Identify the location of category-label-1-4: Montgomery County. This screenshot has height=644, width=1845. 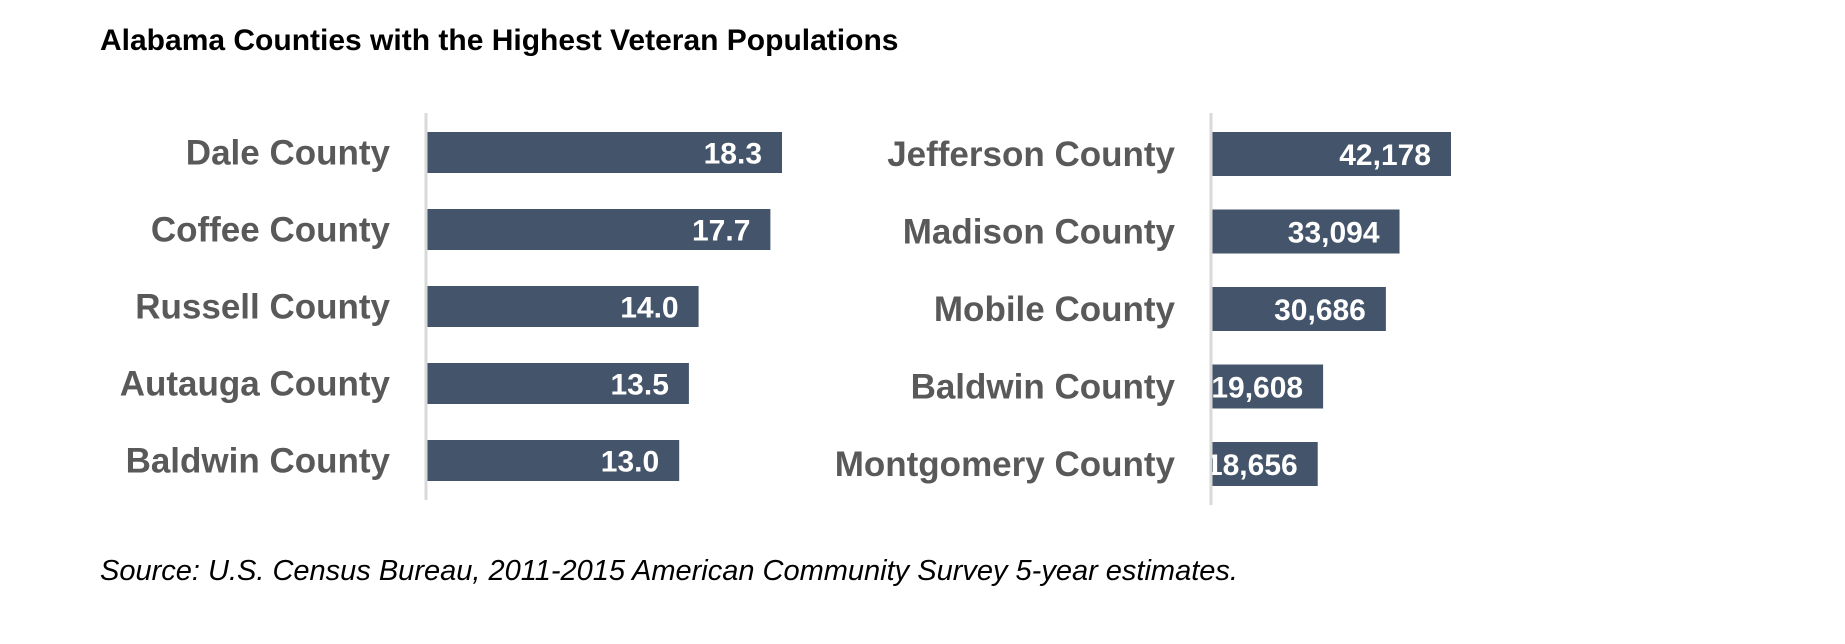
(1005, 464).